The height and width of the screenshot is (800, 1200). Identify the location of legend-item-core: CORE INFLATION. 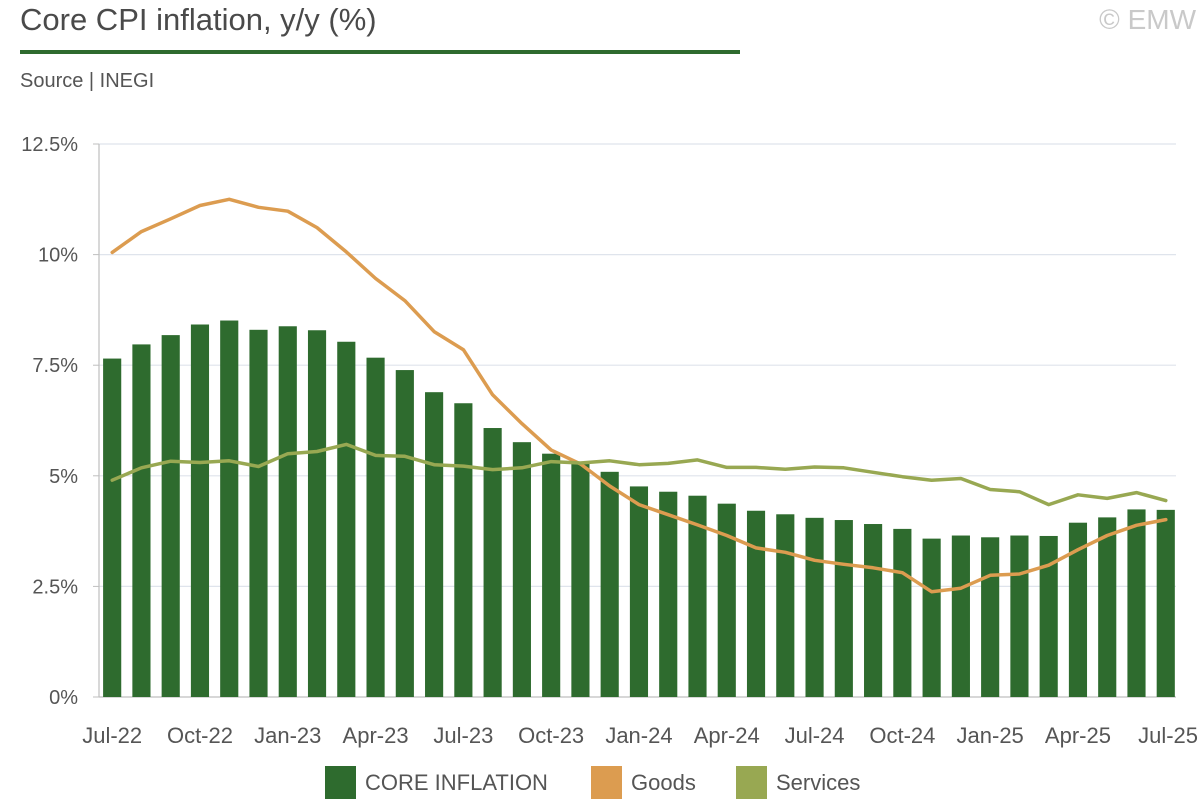
(436, 782).